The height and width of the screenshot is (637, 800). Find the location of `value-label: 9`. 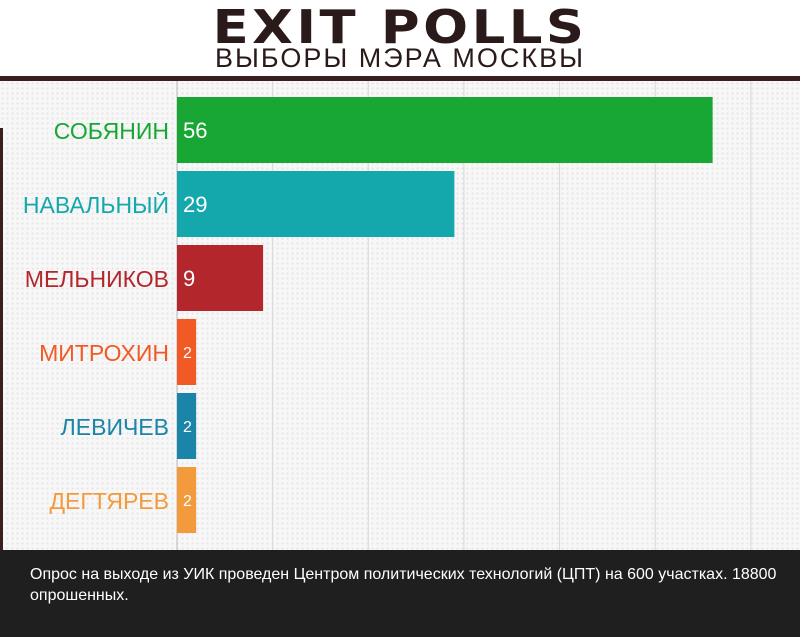

value-label: 9 is located at coordinates (189, 278).